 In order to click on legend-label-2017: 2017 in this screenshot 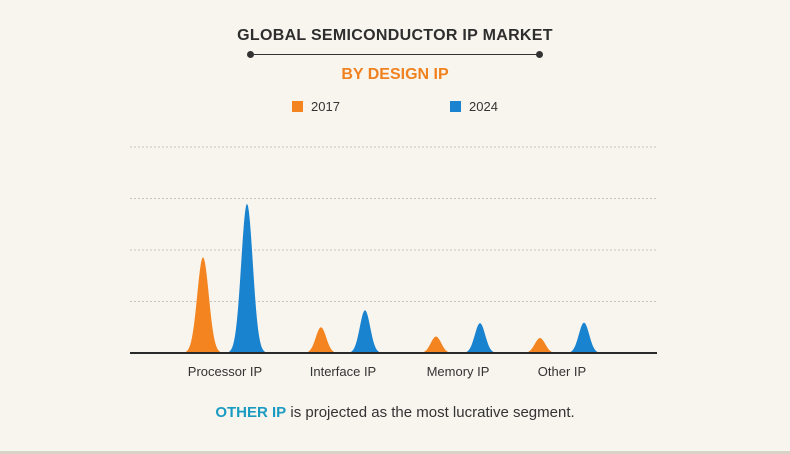, I will do `click(325, 106)`.